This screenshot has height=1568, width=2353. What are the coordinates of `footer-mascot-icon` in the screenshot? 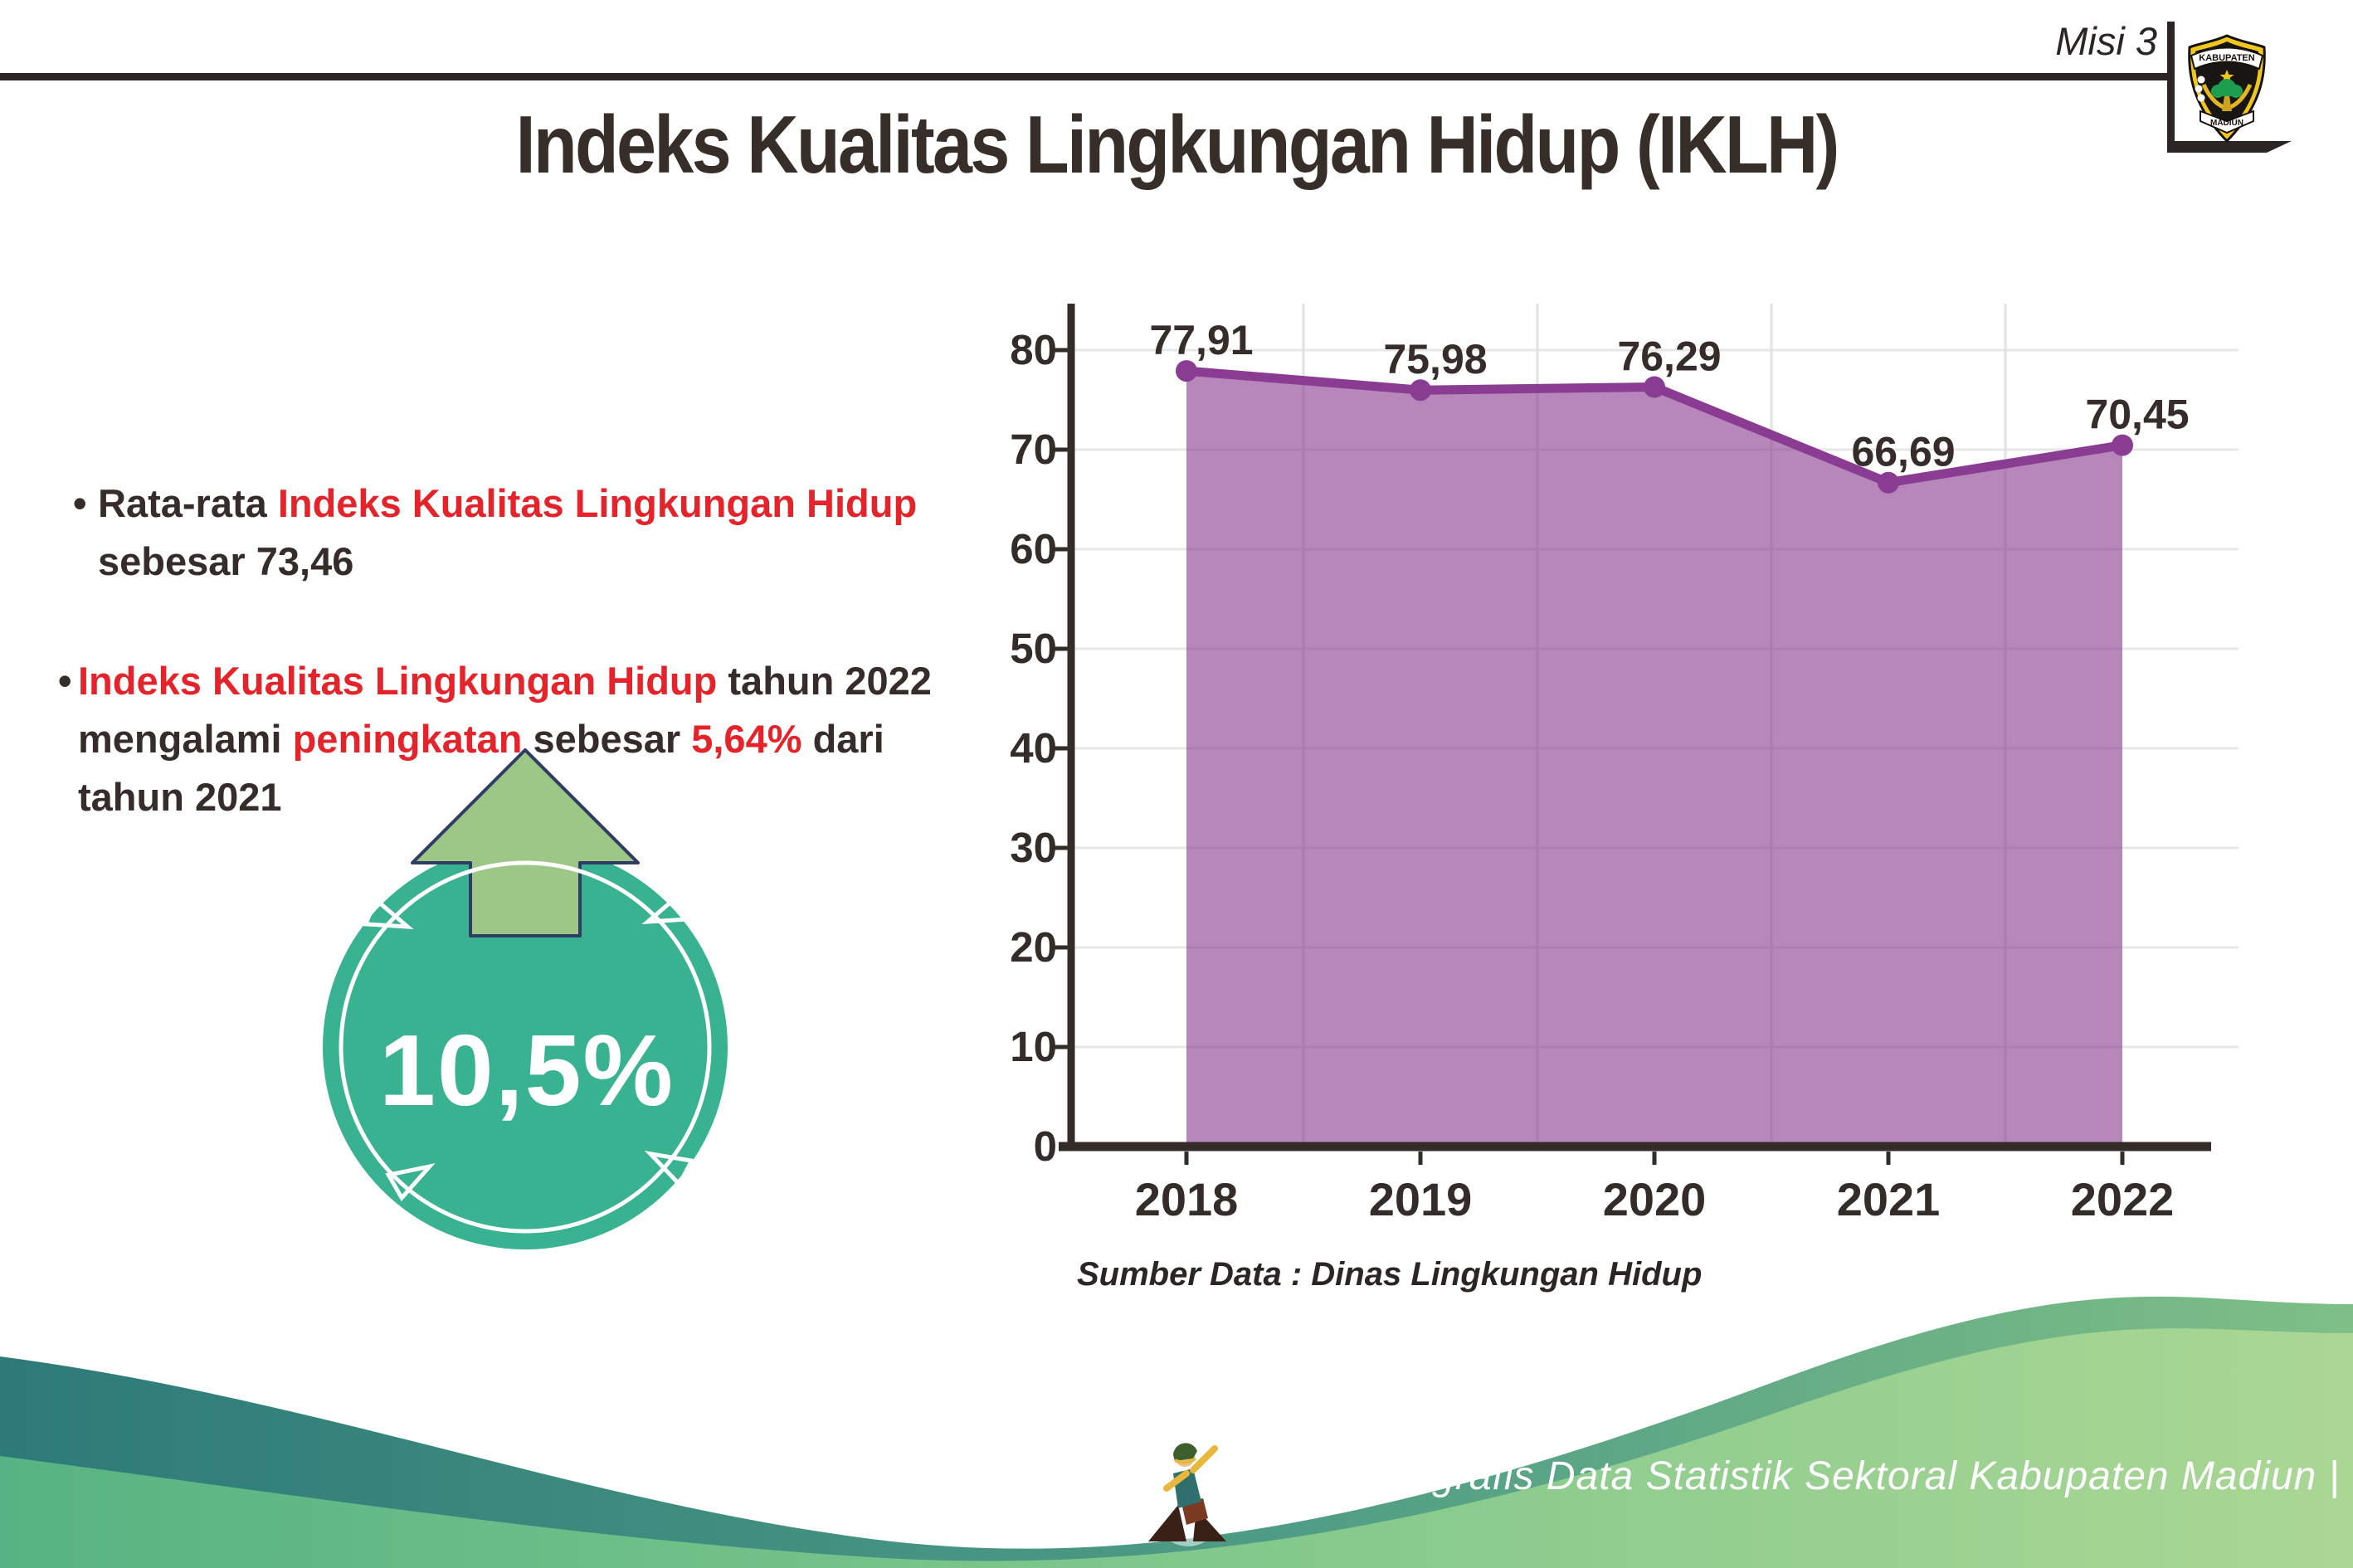 It's located at (1188, 1488).